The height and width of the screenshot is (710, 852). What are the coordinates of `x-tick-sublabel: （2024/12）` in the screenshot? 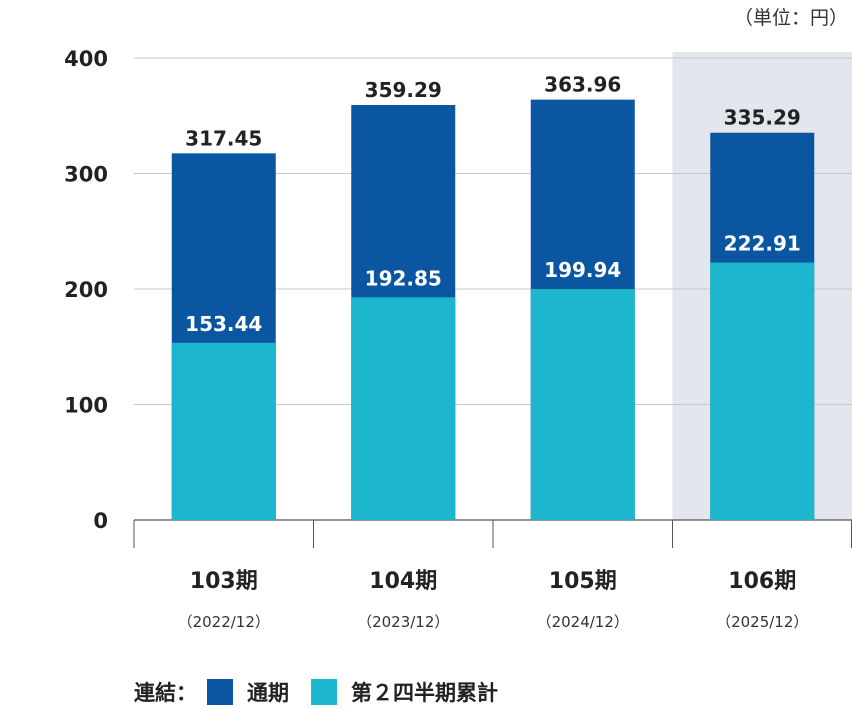 It's located at (583, 622).